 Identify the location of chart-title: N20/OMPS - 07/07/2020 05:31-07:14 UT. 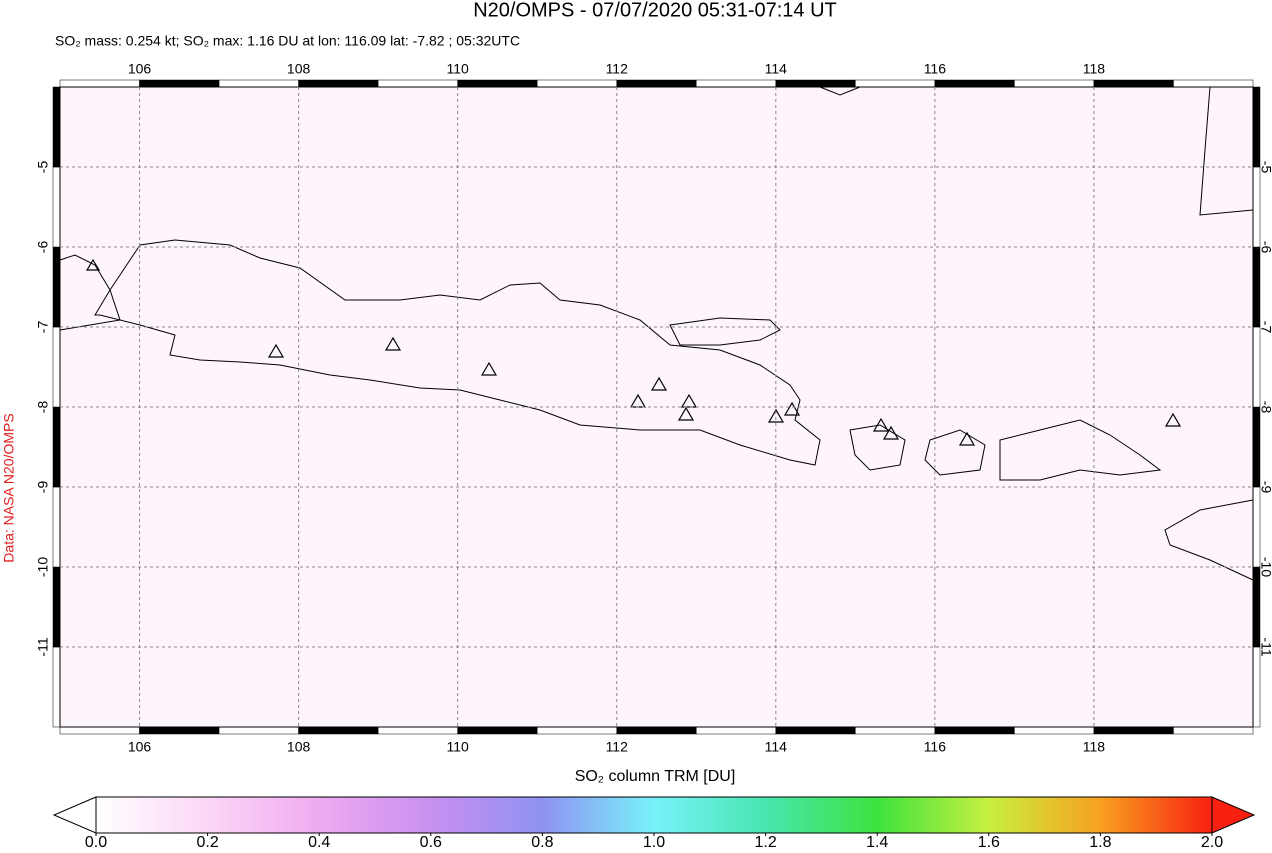
(655, 10).